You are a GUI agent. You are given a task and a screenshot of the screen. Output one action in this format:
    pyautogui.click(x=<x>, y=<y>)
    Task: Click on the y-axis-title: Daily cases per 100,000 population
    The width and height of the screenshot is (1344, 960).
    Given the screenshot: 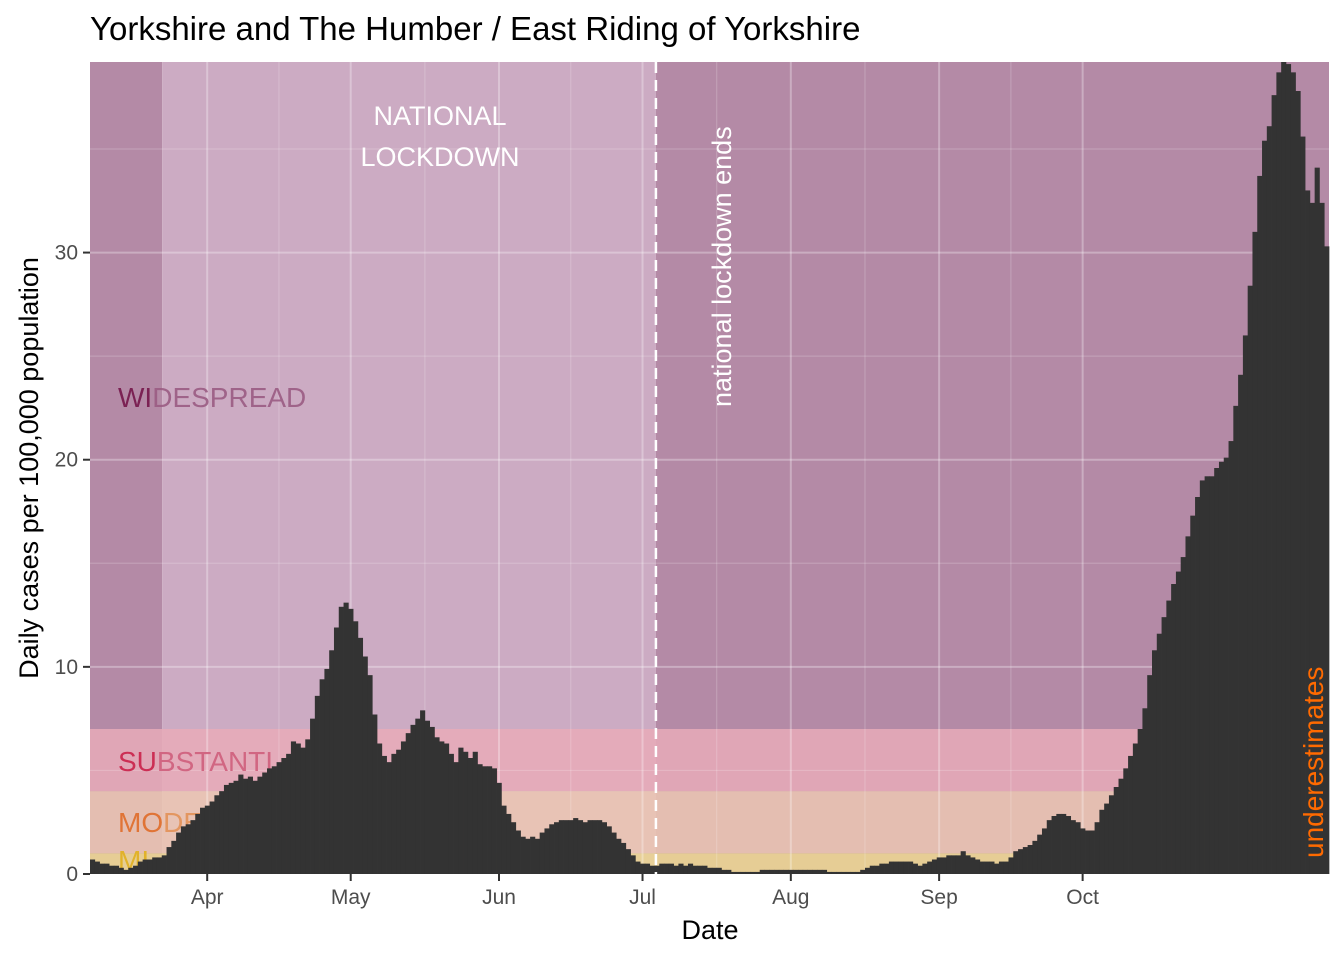 What is the action you would take?
    pyautogui.click(x=29, y=468)
    